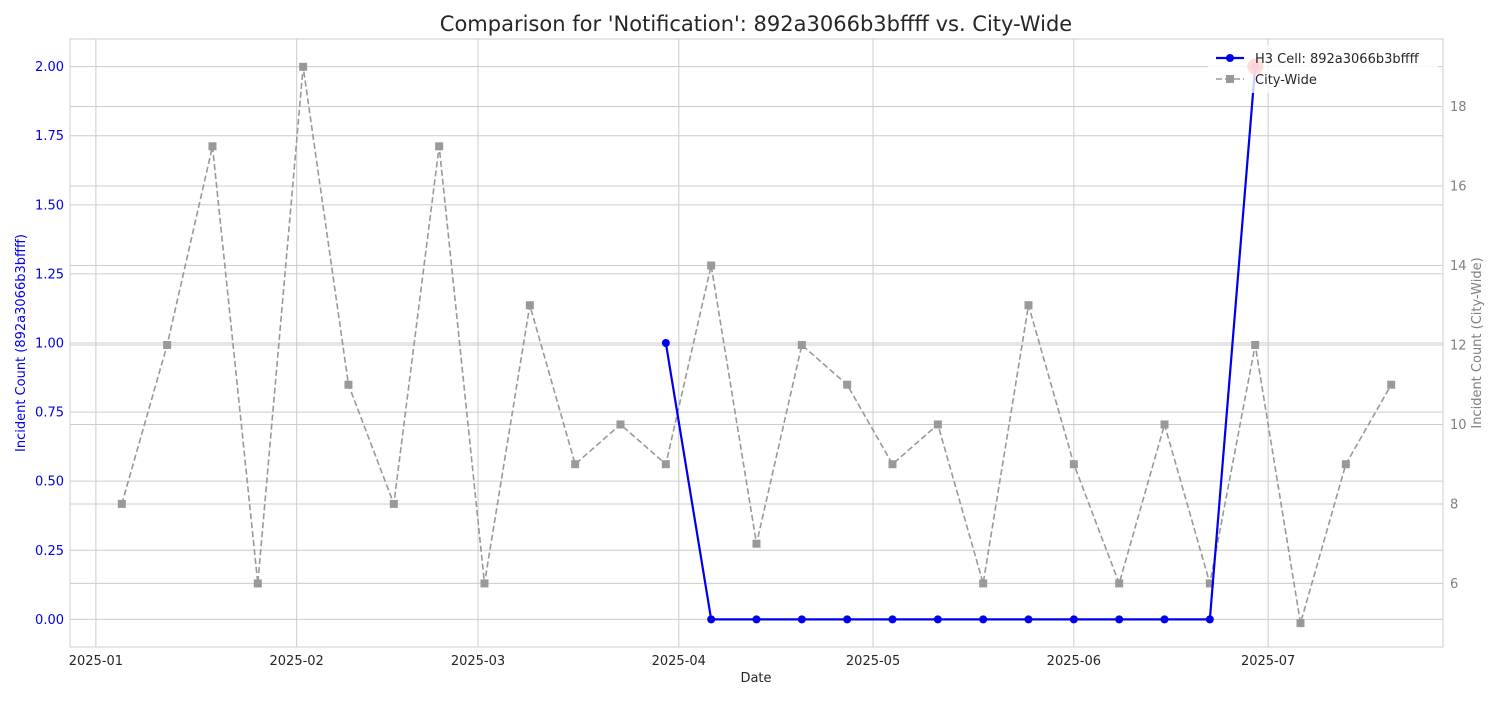  Describe the element at coordinates (49, 274) in the screenshot. I see `y-left-tick-label: 1.25` at that location.